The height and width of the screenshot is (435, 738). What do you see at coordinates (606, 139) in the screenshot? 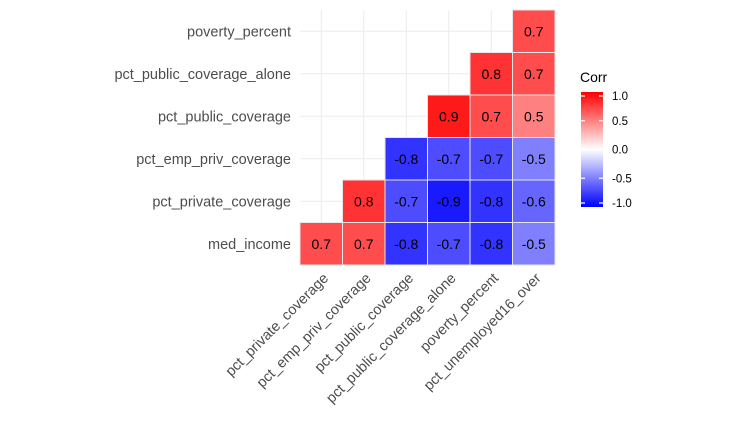
I see `color-legend: Corr 1.0 0.5 0.0 -0.5 -1.0` at bounding box center [606, 139].